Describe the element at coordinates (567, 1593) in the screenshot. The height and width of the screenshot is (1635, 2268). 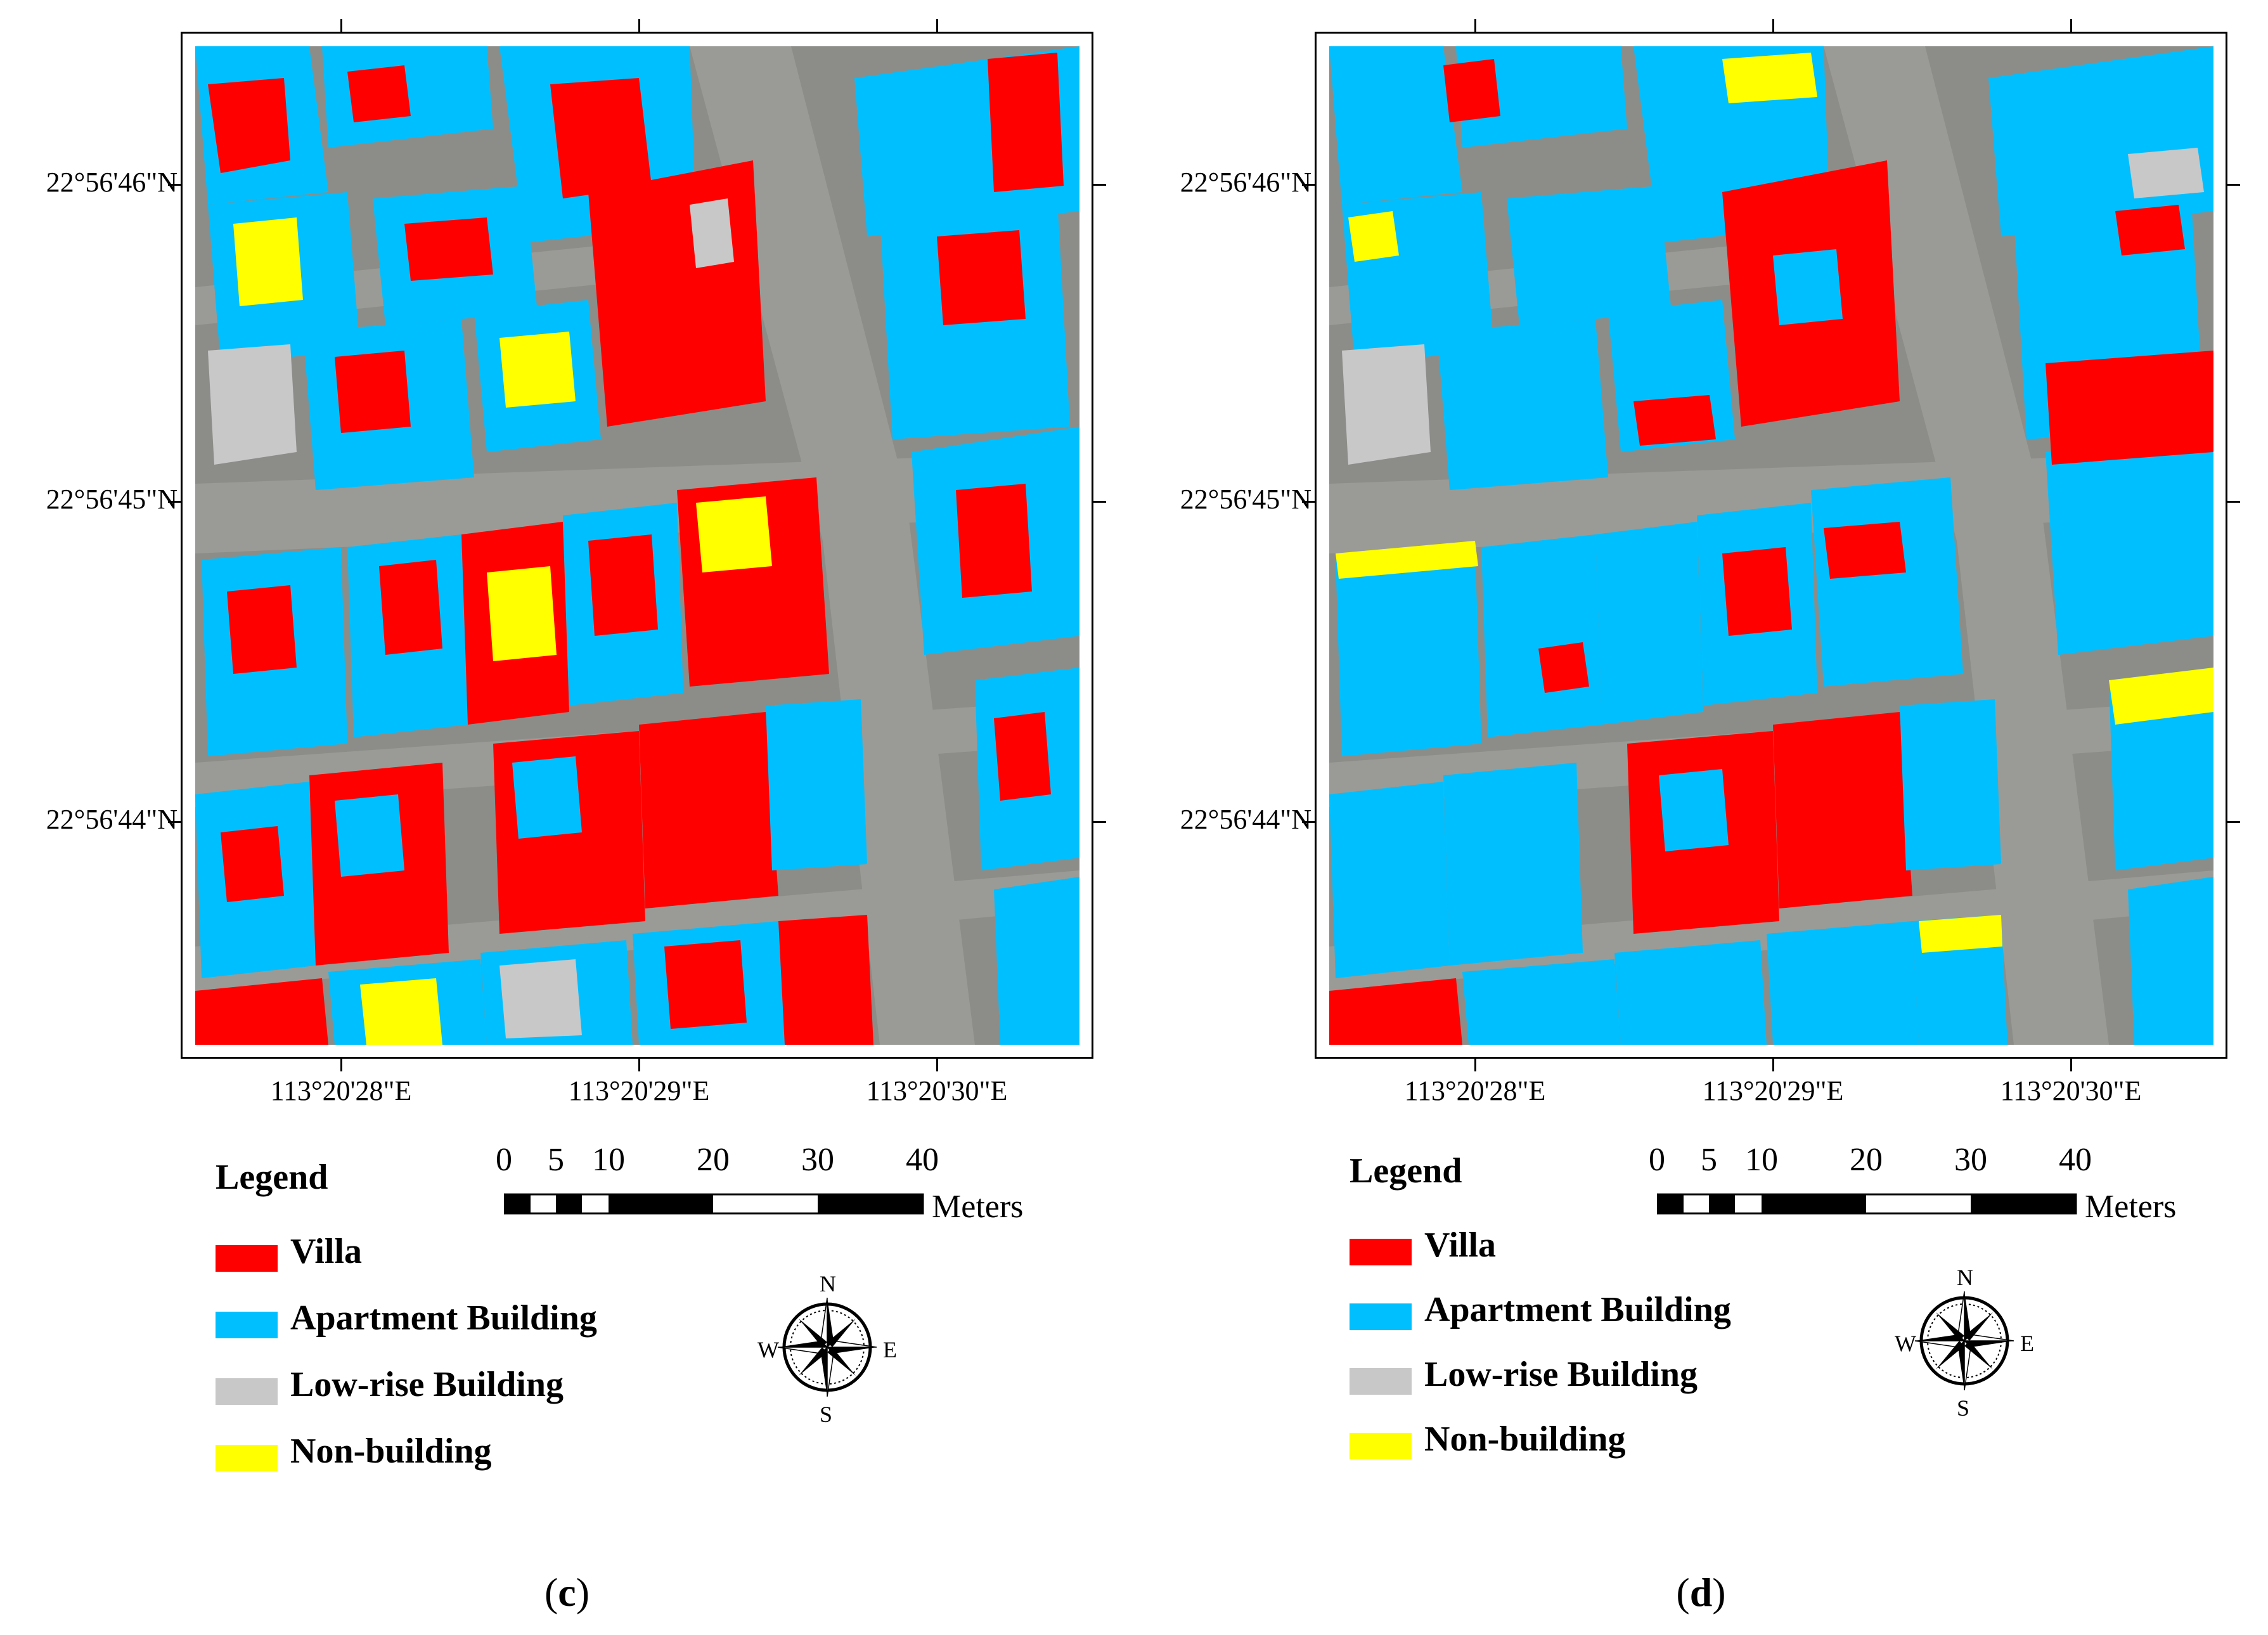
I see `panel-caption: (c)` at that location.